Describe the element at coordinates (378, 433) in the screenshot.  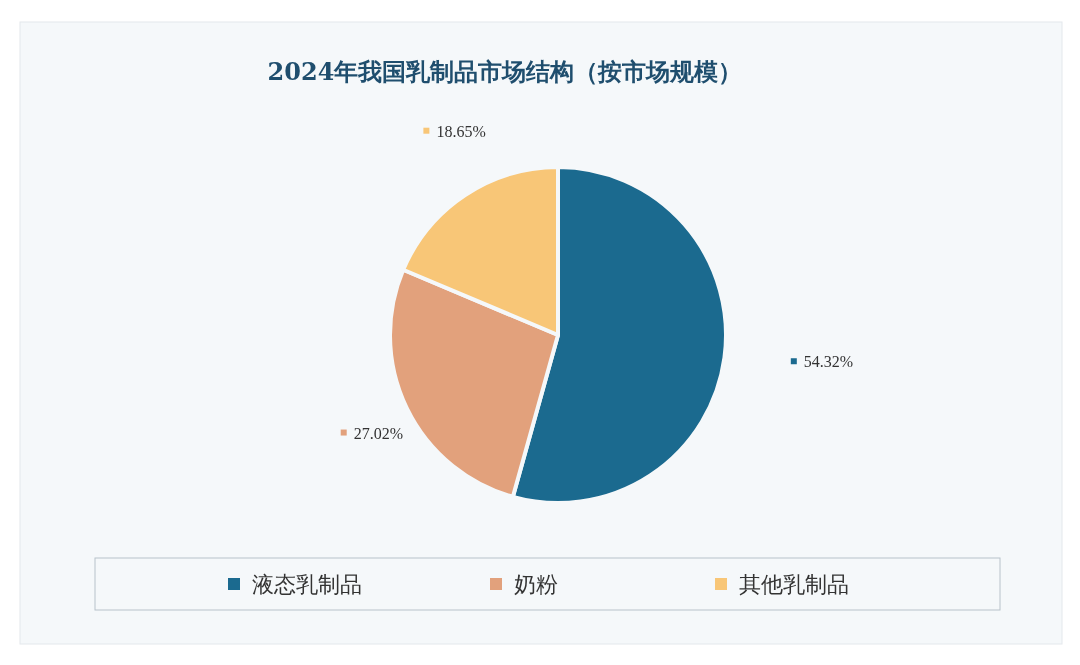
I see `data-label: 27.02%` at that location.